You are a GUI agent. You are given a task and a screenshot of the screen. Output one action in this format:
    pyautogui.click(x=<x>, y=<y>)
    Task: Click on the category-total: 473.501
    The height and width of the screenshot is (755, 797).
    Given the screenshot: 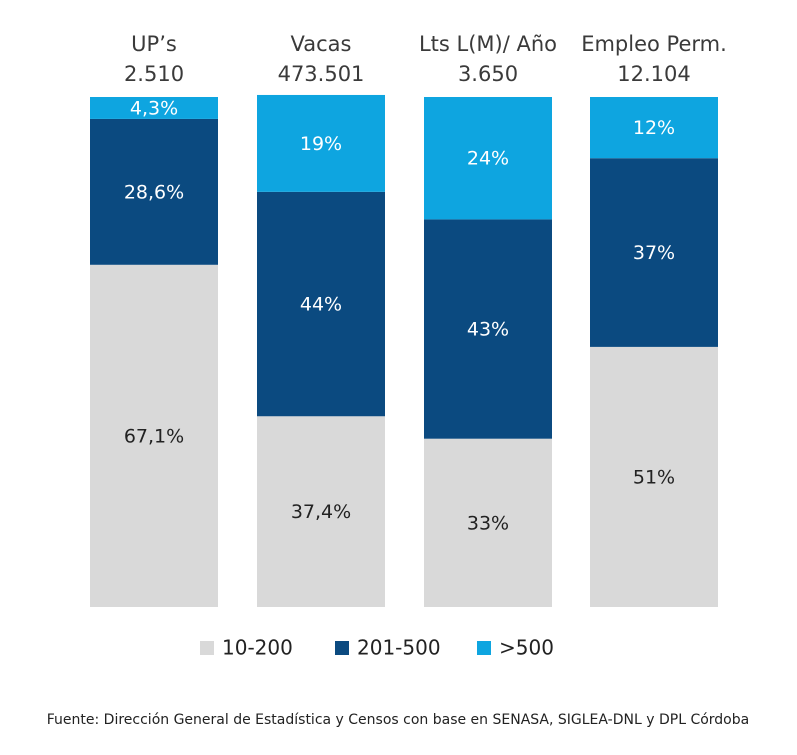 What is the action you would take?
    pyautogui.click(x=321, y=74)
    